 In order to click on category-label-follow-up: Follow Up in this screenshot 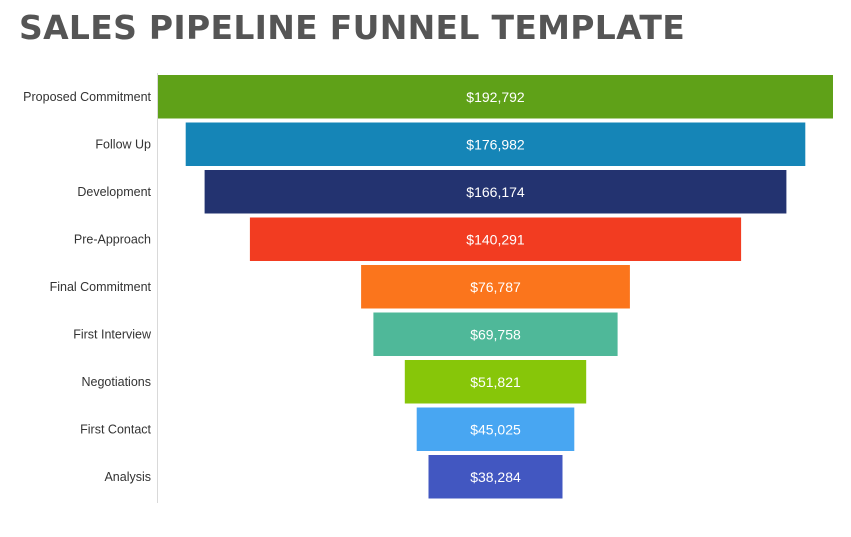, I will do `click(123, 144)`.